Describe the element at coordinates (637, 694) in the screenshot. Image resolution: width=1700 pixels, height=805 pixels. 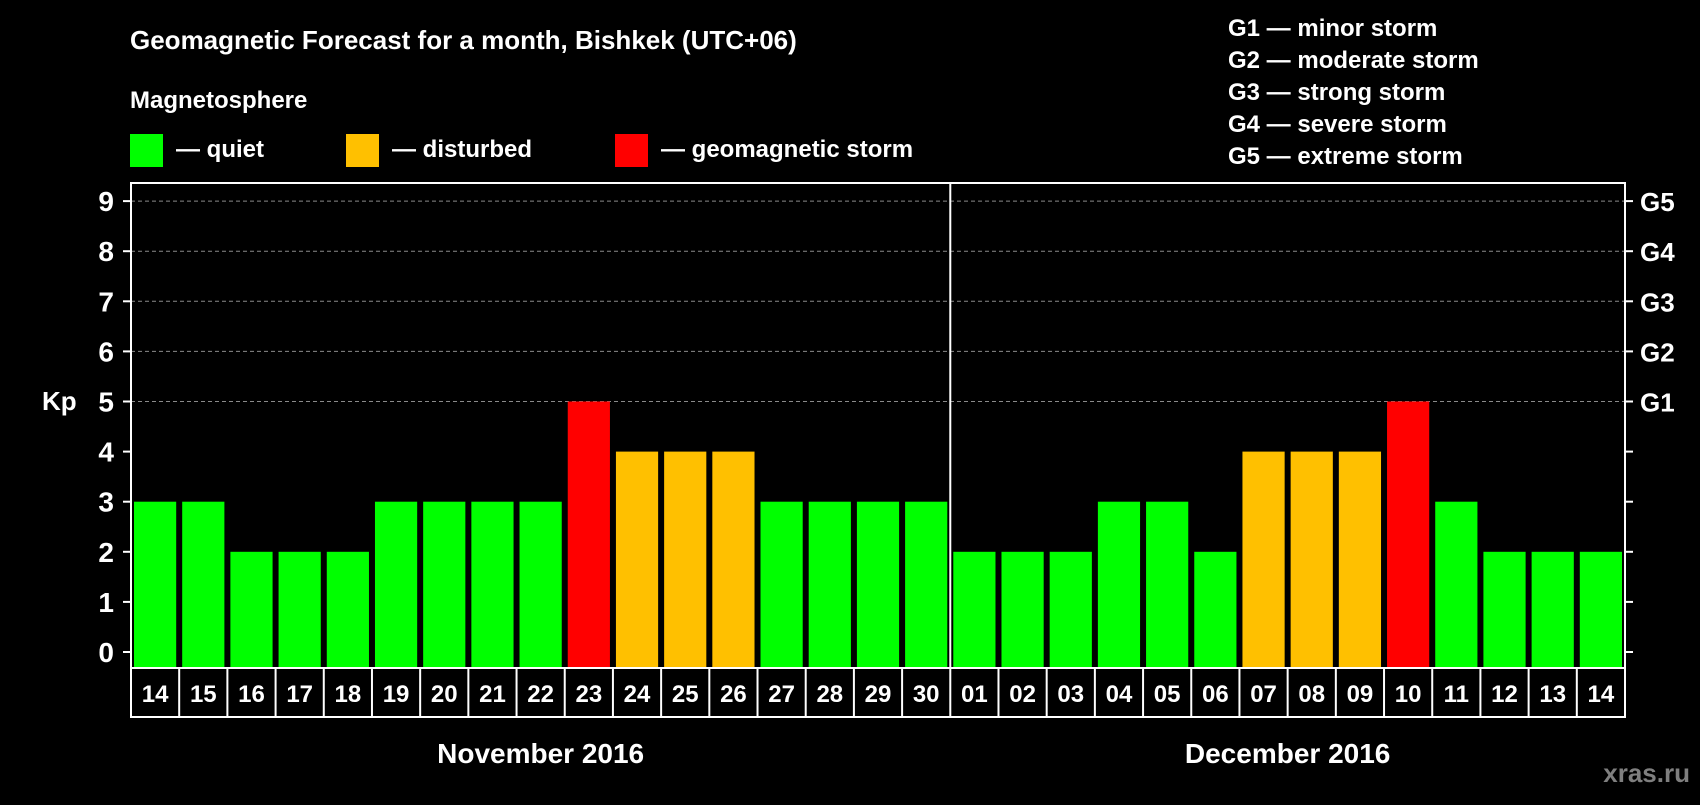
I see `date-label: 24` at that location.